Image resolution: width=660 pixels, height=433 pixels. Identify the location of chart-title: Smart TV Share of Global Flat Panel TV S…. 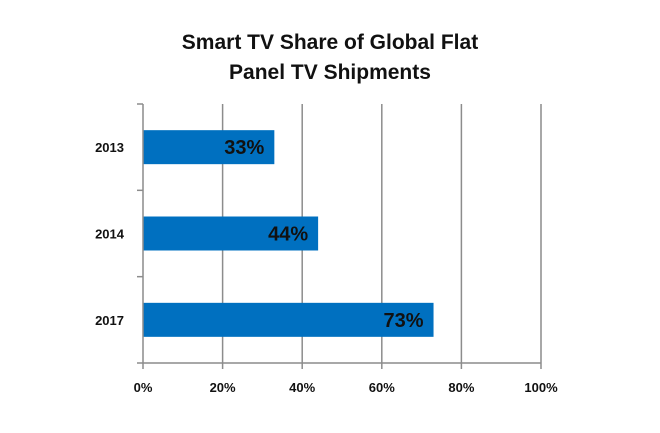
(330, 58).